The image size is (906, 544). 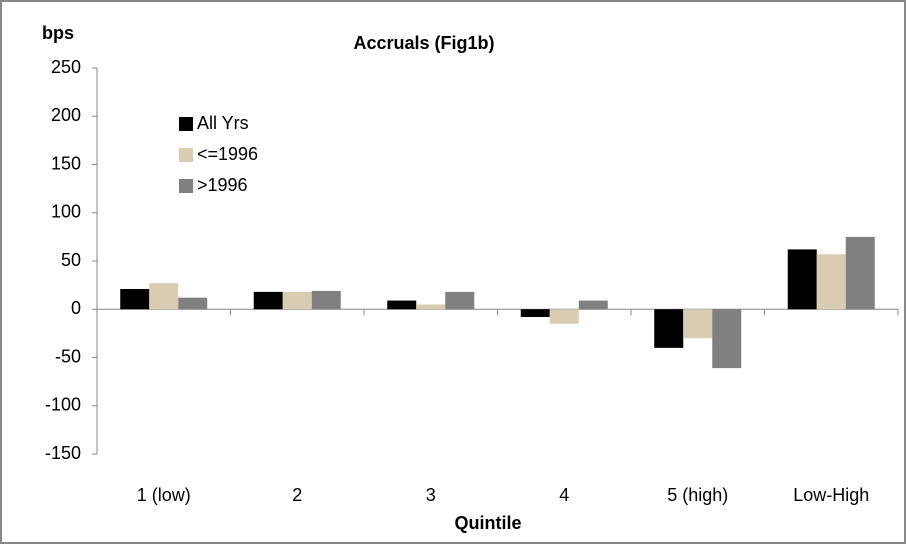 I want to click on x-tick-label: Low-High, so click(x=831, y=495).